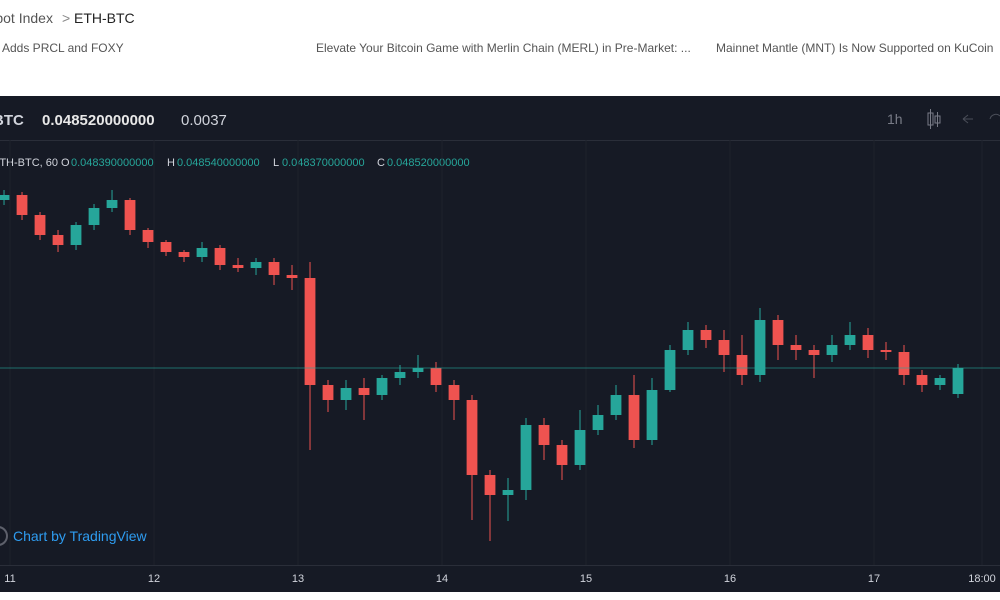 The height and width of the screenshot is (600, 1000). I want to click on legend-low: 0.048370000000, so click(323, 163).